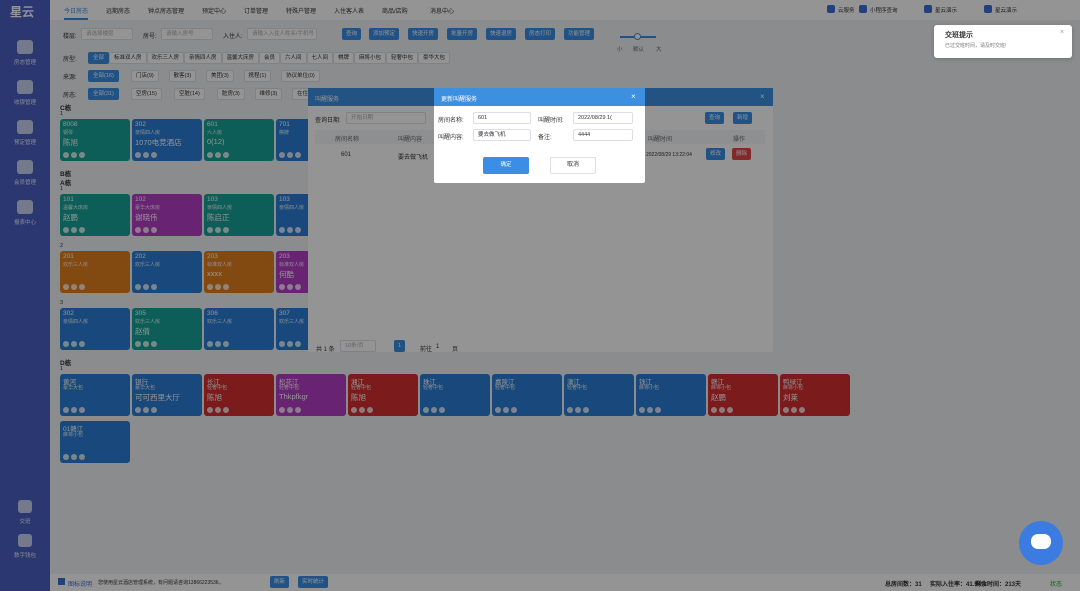  Describe the element at coordinates (502, 118) in the screenshot. I see `field-input: 601` at that location.